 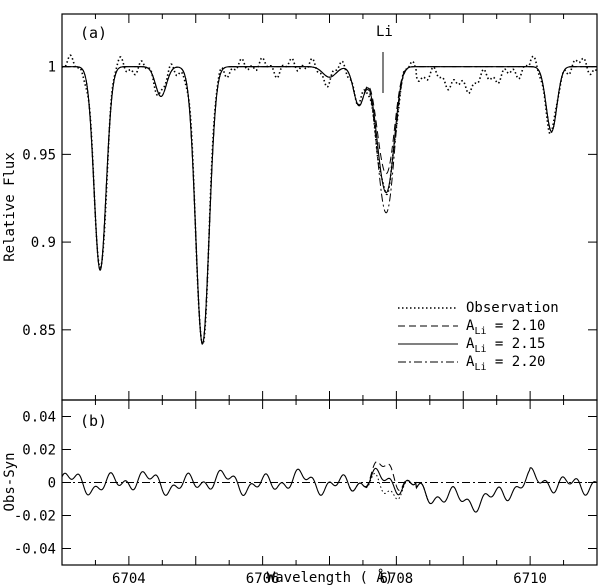 What do you see at coordinates (506, 327) in the screenshot?
I see `legend-label: ALi = 2.10` at bounding box center [506, 327].